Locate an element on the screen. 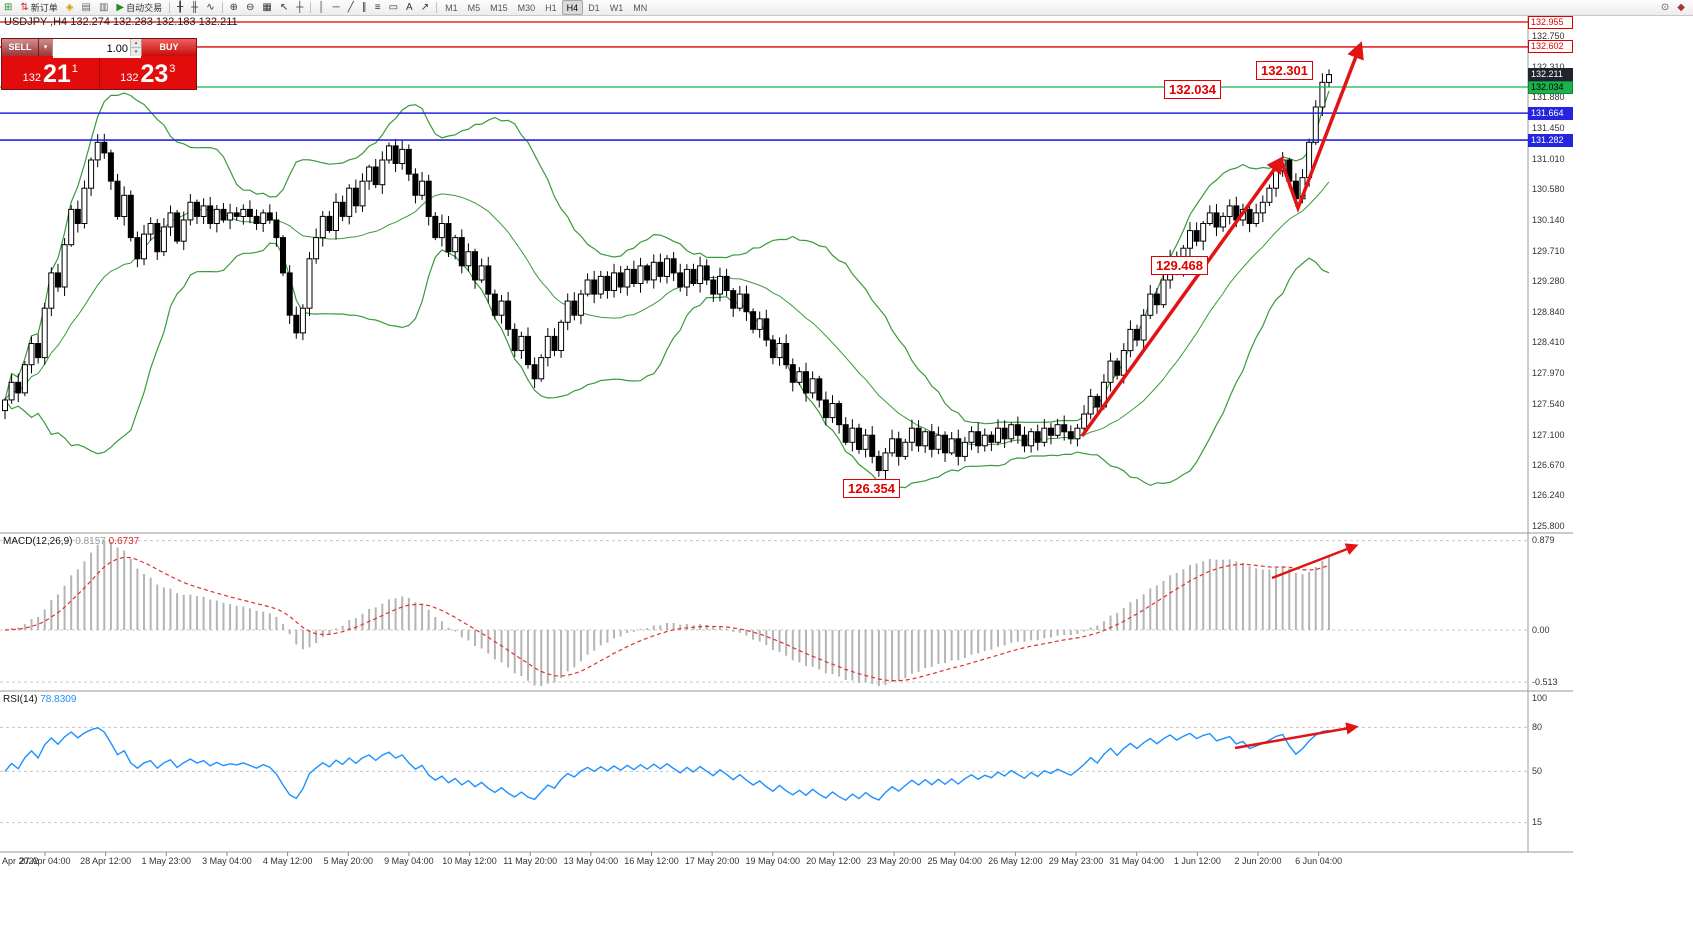 The height and width of the screenshot is (939, 1693). buy-price-button: 132 23 3 is located at coordinates (148, 72).